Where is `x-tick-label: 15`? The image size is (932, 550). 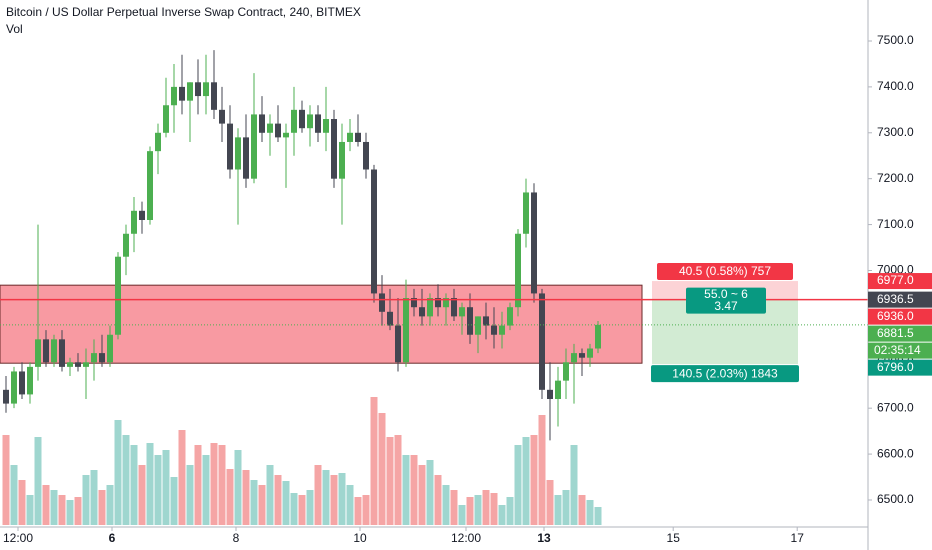
x-tick-label: 15 is located at coordinates (674, 538).